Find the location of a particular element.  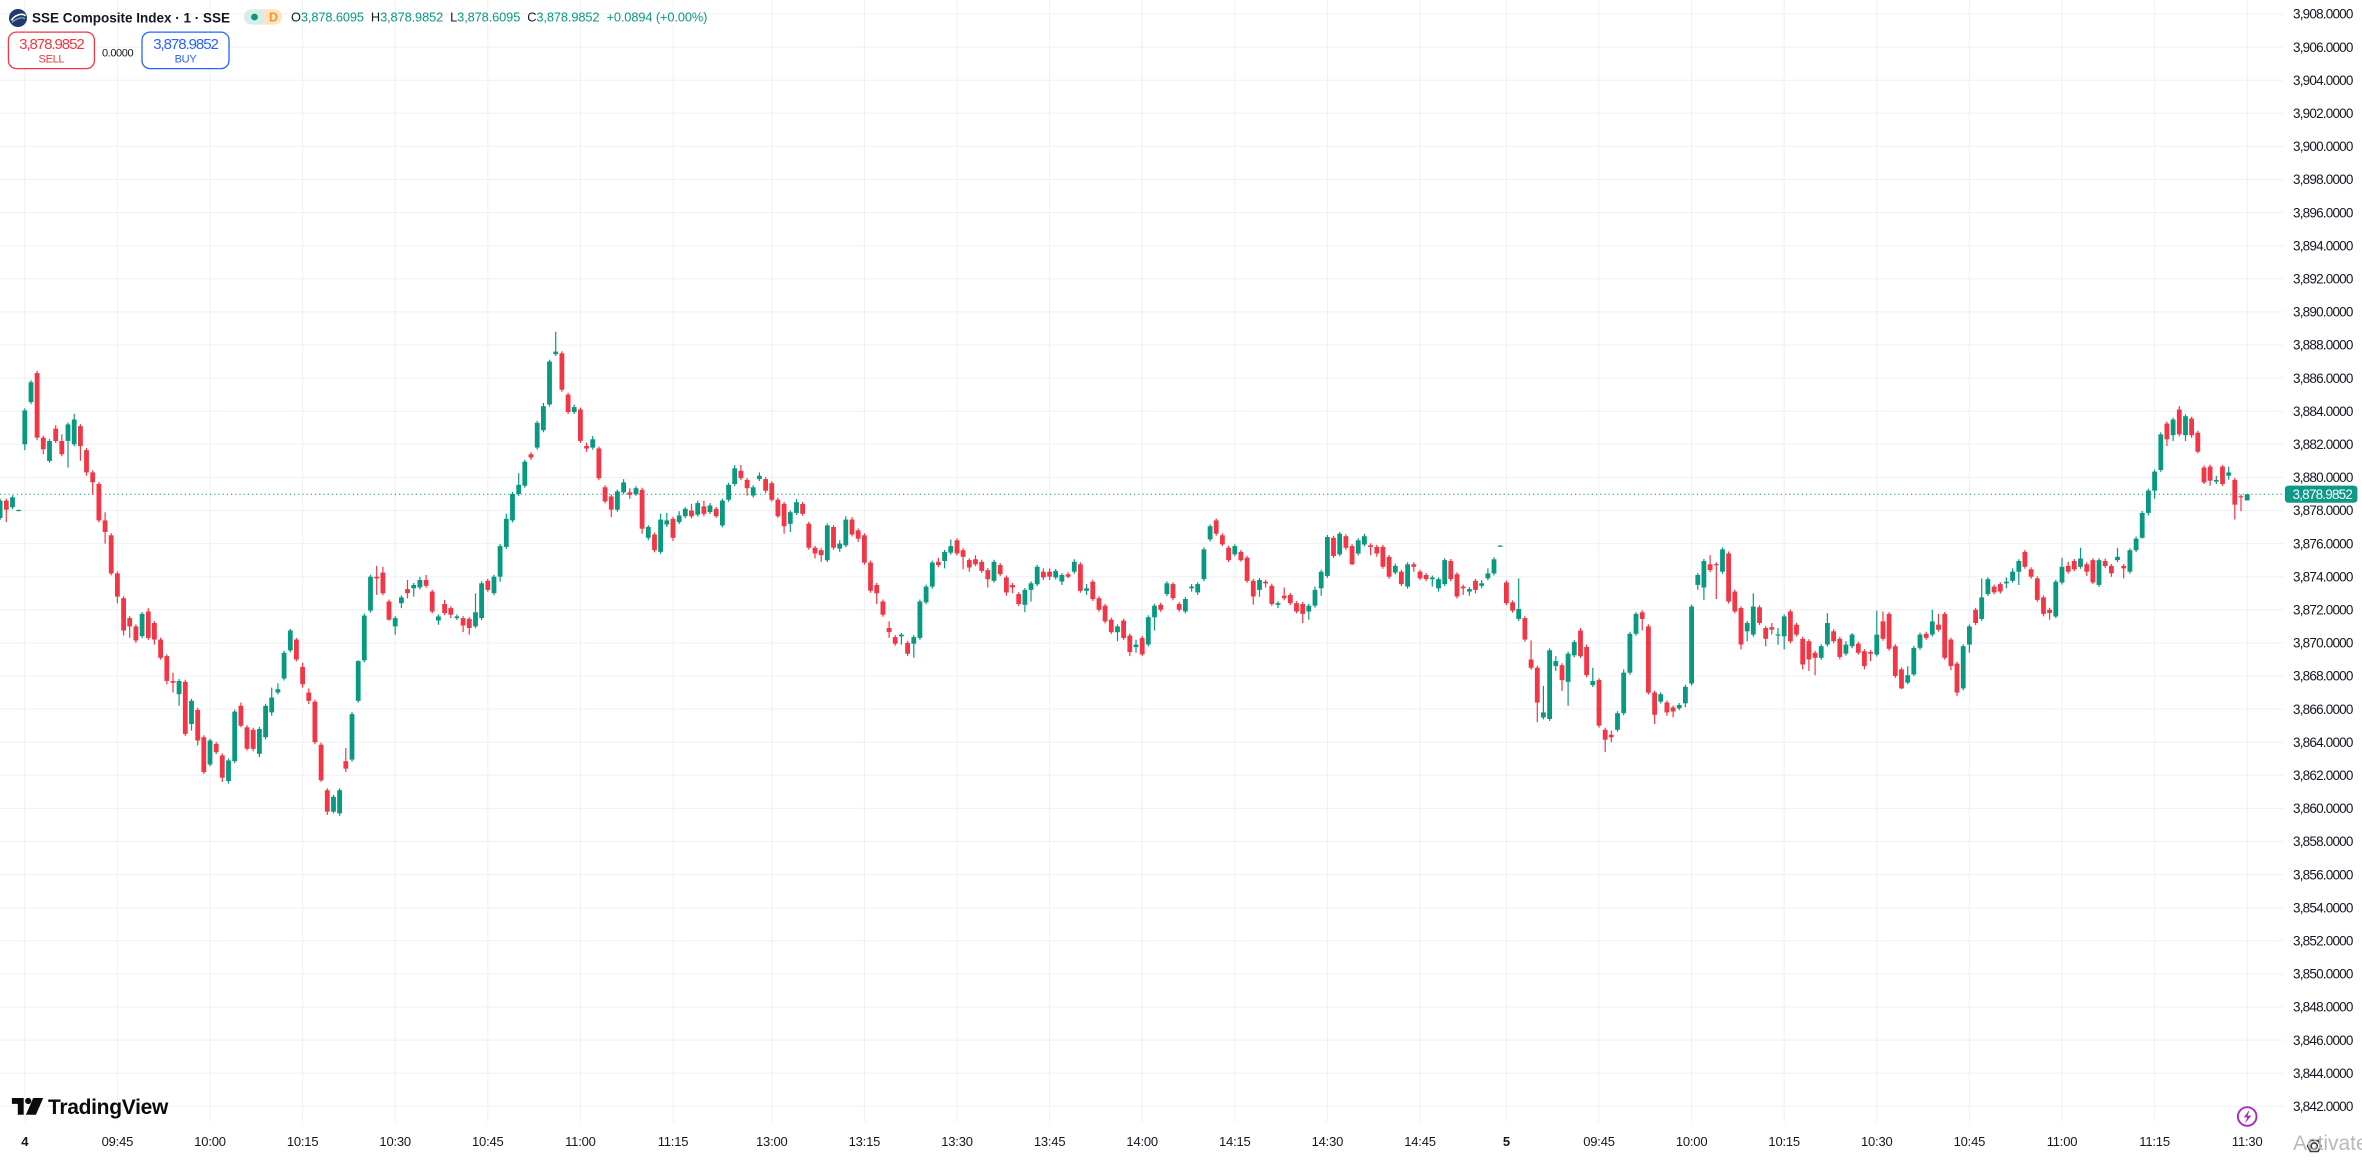

svg-text: 13:15 is located at coordinates (865, 1141).